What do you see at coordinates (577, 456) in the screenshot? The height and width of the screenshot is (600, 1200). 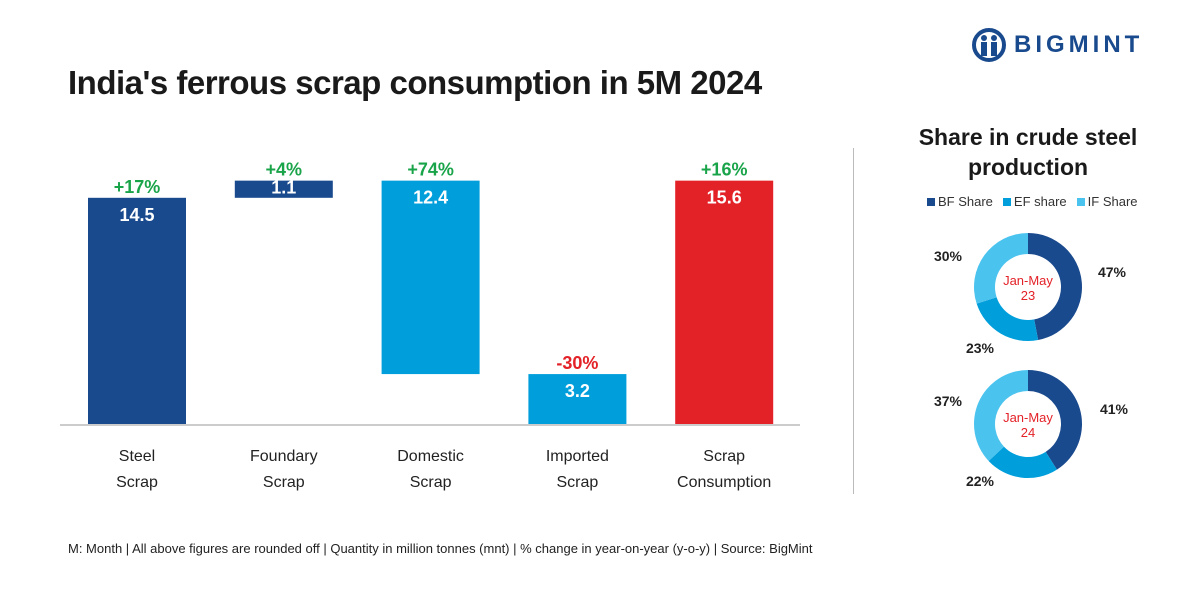 I see `x-tick-line: Imported` at bounding box center [577, 456].